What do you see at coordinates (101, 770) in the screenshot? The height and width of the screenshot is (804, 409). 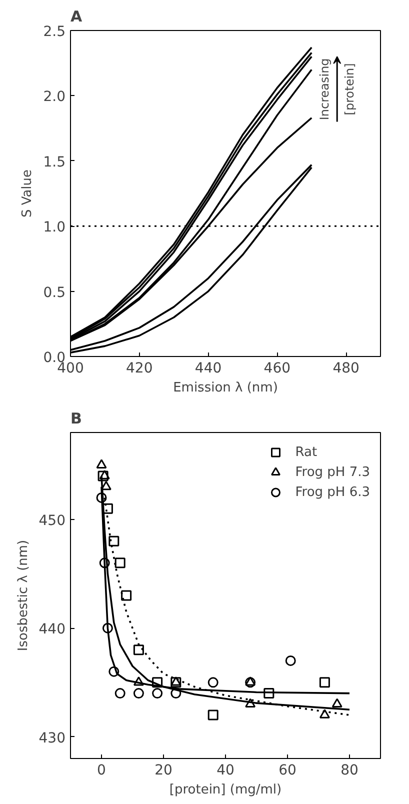 I see `x-tick-label: 0` at bounding box center [101, 770].